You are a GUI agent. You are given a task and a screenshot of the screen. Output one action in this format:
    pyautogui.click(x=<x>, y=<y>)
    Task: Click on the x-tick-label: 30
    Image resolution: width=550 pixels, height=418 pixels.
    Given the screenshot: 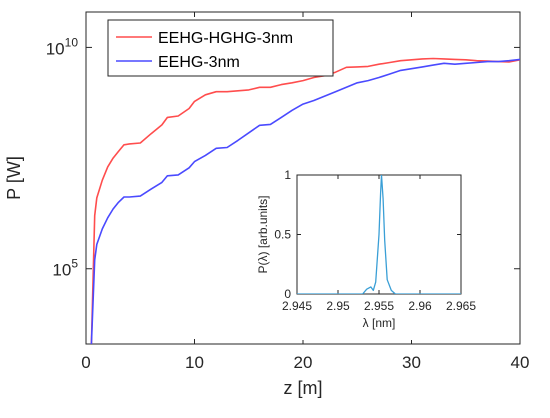 What is the action you would take?
    pyautogui.click(x=411, y=362)
    